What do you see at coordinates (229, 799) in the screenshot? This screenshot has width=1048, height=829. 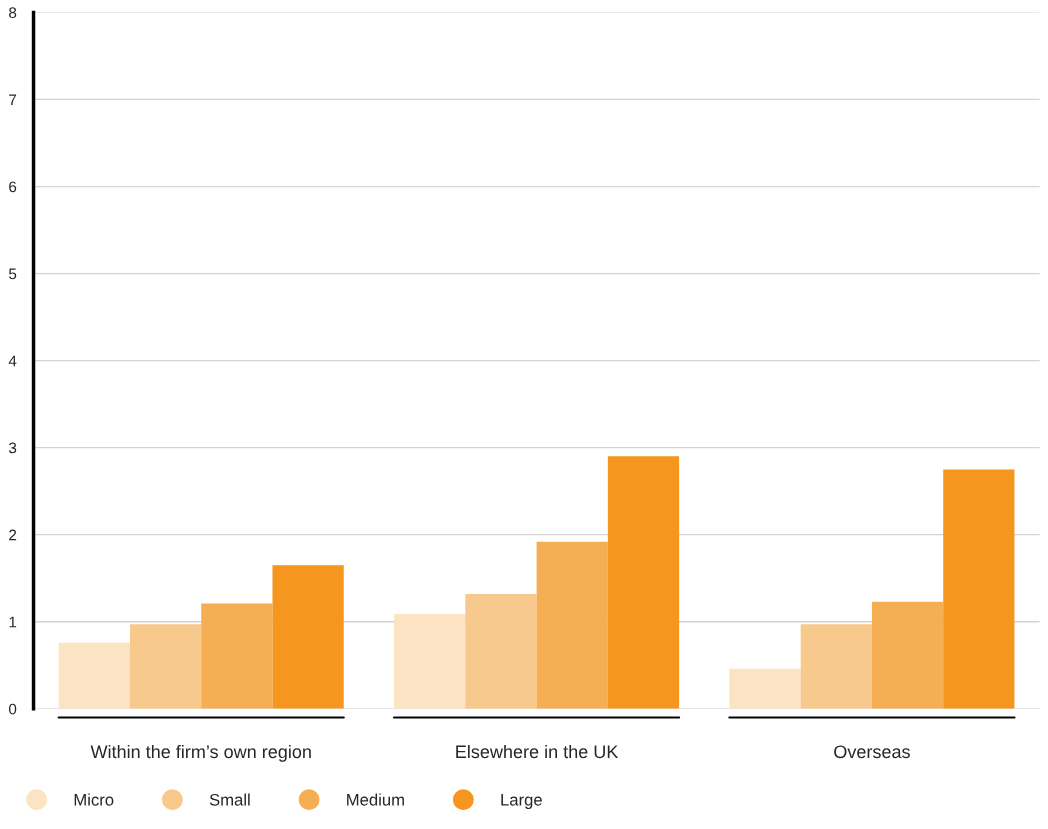 I see `legend-label: Small` at bounding box center [229, 799].